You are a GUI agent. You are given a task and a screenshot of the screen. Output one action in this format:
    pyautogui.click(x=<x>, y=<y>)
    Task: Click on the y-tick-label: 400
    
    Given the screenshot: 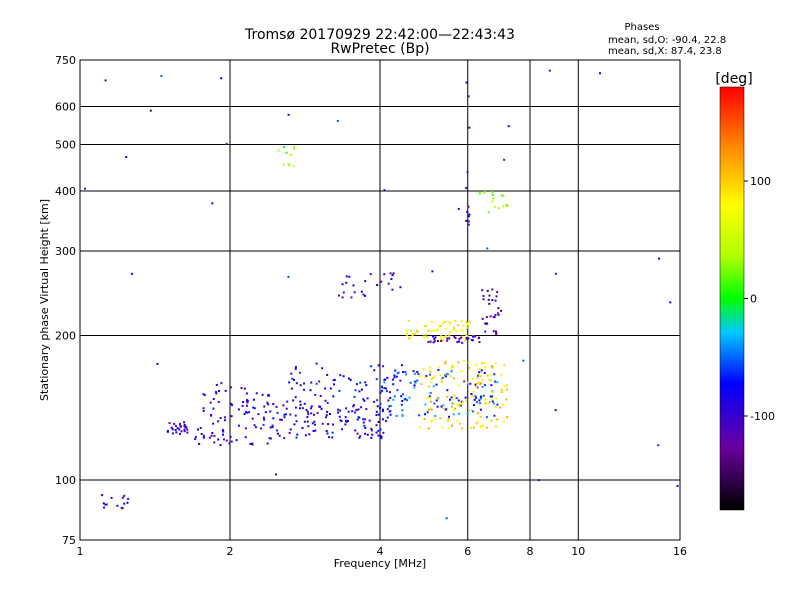 What is the action you would take?
    pyautogui.click(x=65, y=191)
    